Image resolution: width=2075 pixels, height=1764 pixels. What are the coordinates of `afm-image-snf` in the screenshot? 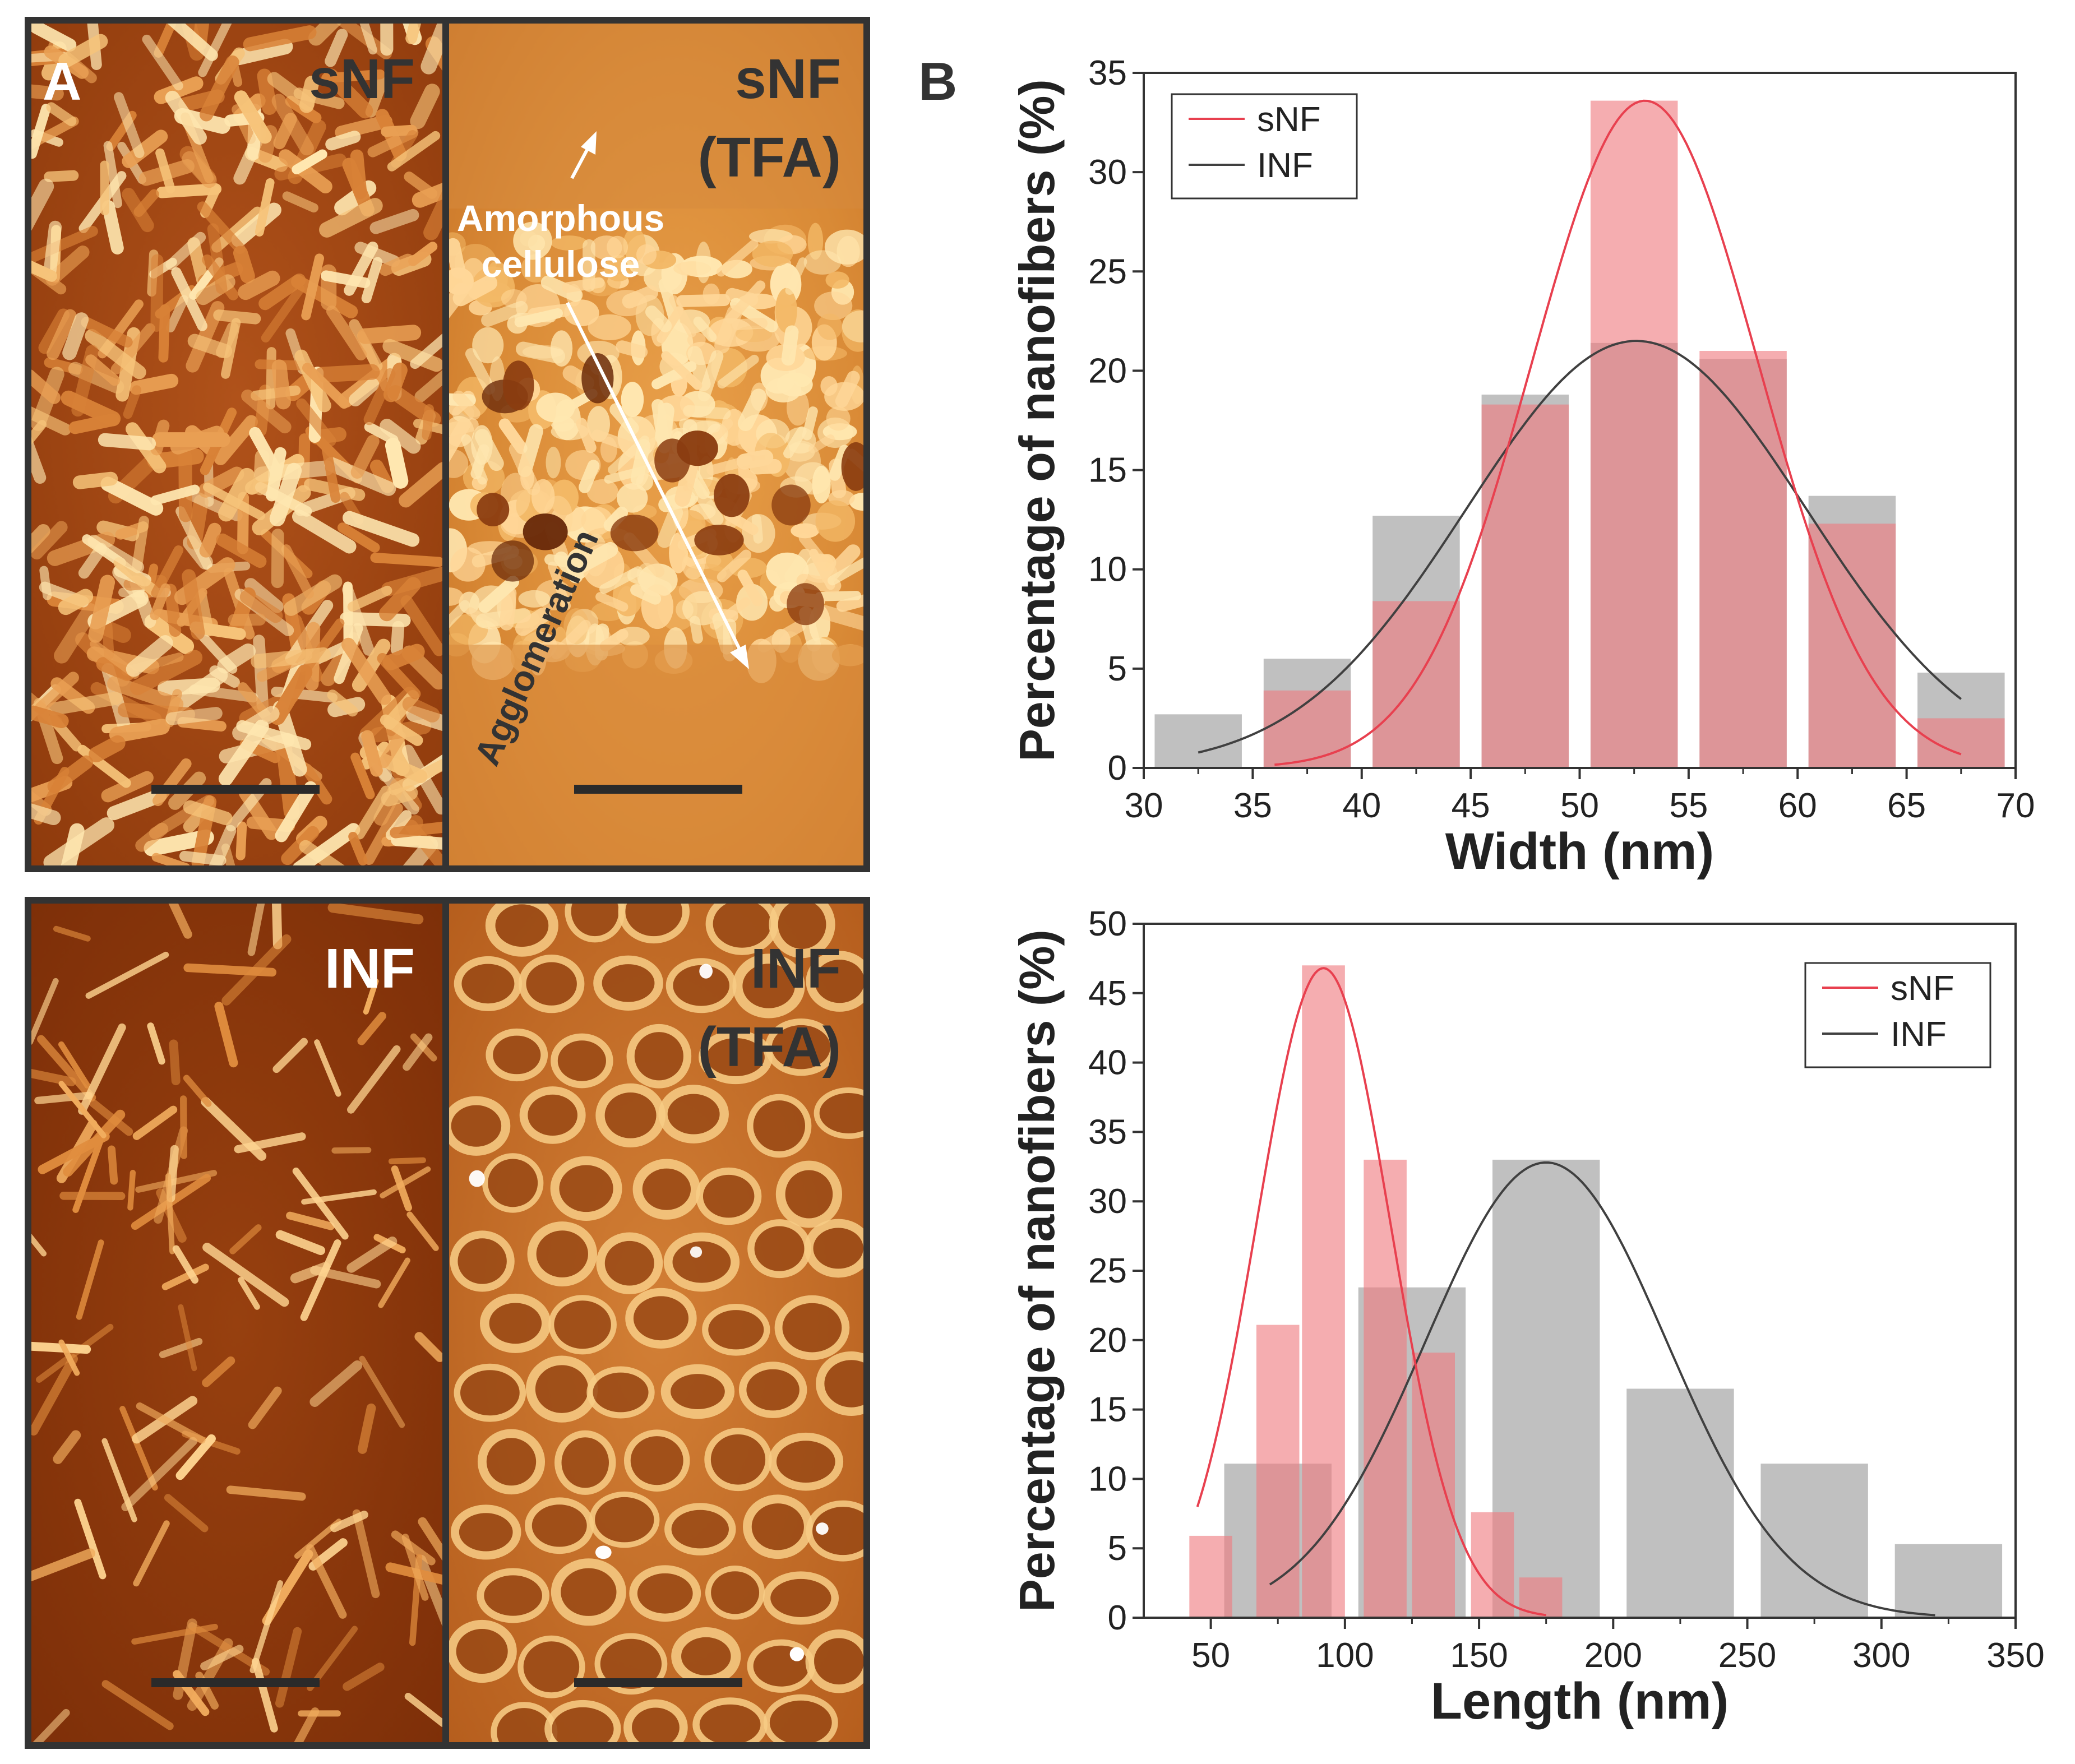 It's located at (237, 444).